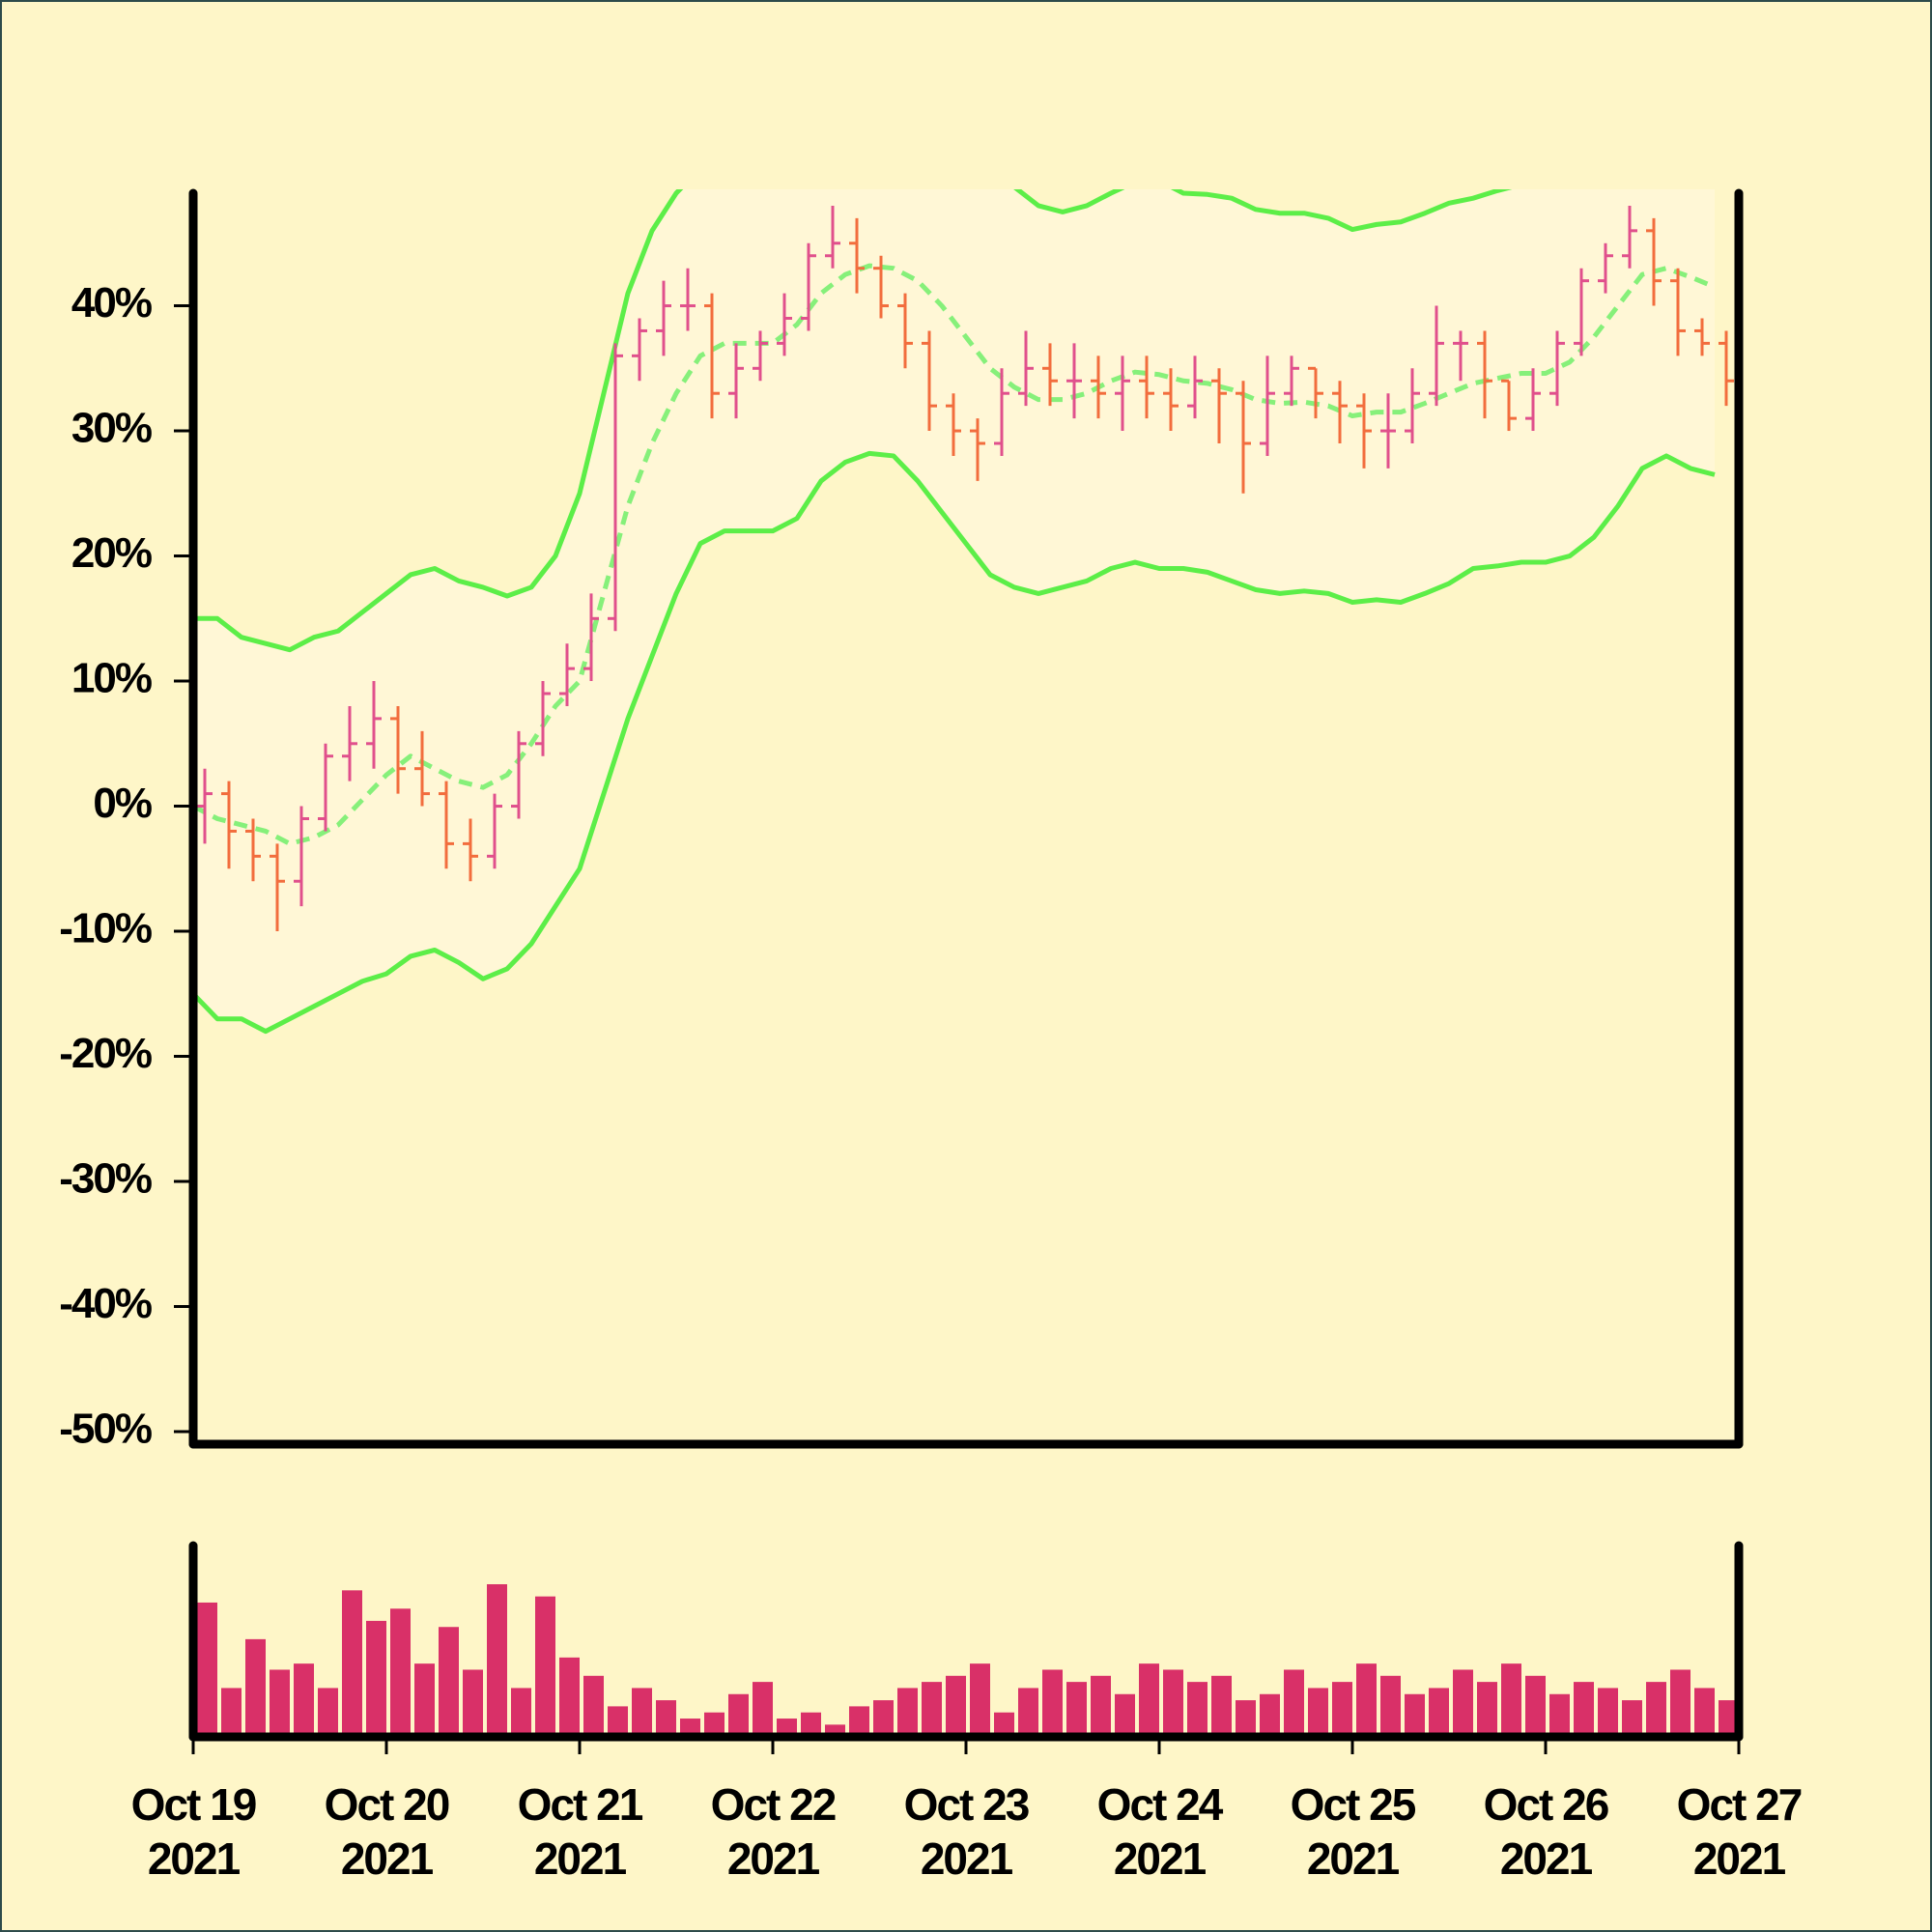  Describe the element at coordinates (111, 678) in the screenshot. I see `y-tick-label: 10%` at that location.